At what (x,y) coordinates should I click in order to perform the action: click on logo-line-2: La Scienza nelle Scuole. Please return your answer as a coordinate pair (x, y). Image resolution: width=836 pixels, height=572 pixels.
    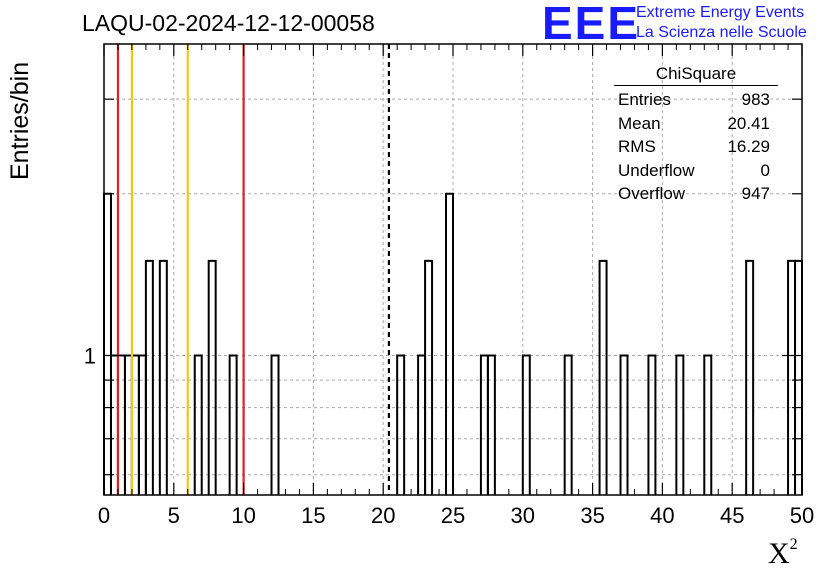
    Looking at the image, I should click on (721, 32).